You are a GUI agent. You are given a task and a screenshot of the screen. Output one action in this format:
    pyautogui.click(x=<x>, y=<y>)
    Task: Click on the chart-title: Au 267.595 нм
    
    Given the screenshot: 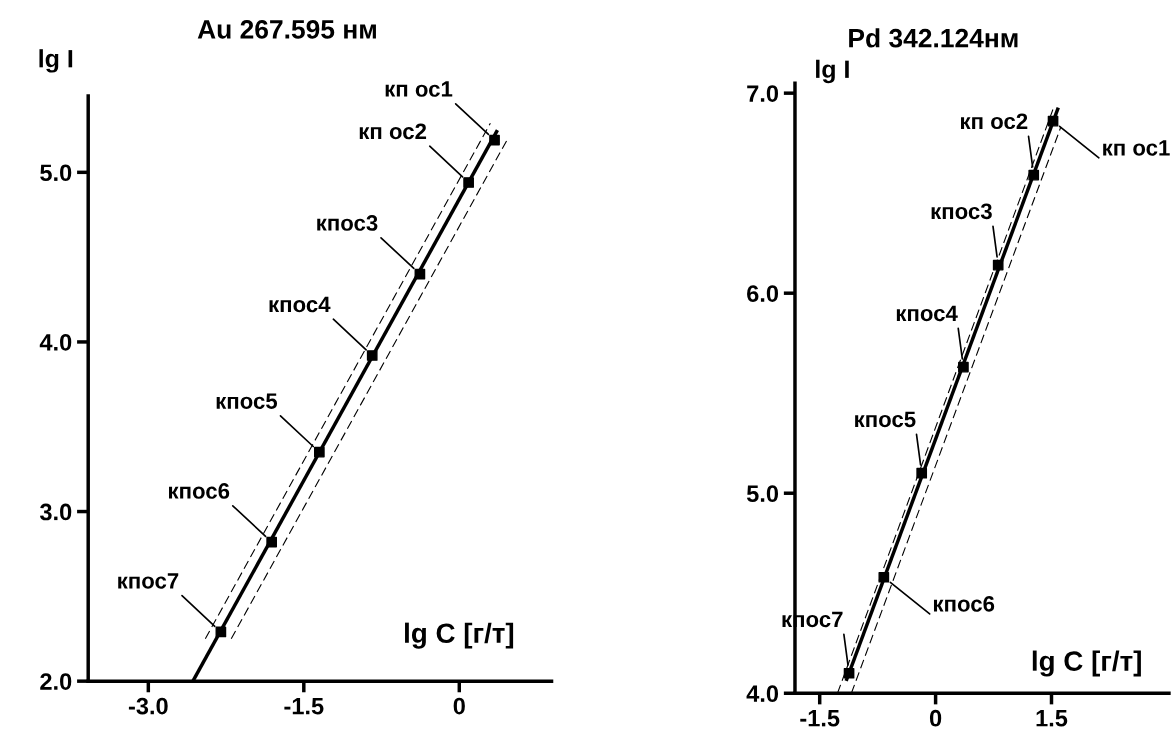 What is the action you would take?
    pyautogui.click(x=286, y=29)
    